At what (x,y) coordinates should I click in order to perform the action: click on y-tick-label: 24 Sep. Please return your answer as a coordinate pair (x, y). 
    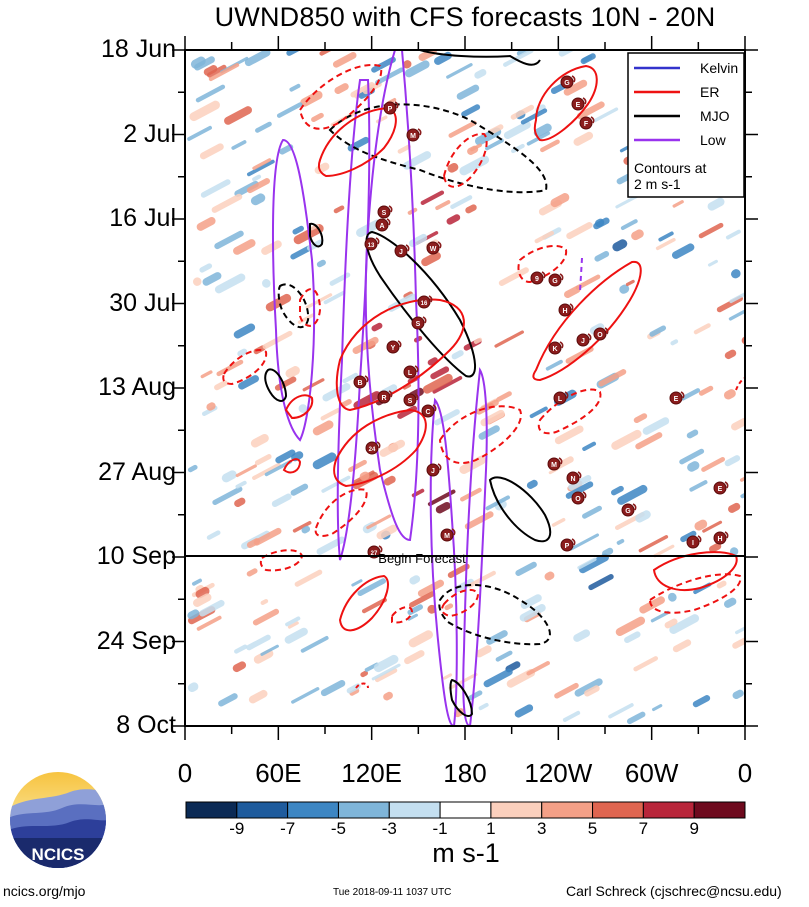
    Looking at the image, I should click on (136, 640).